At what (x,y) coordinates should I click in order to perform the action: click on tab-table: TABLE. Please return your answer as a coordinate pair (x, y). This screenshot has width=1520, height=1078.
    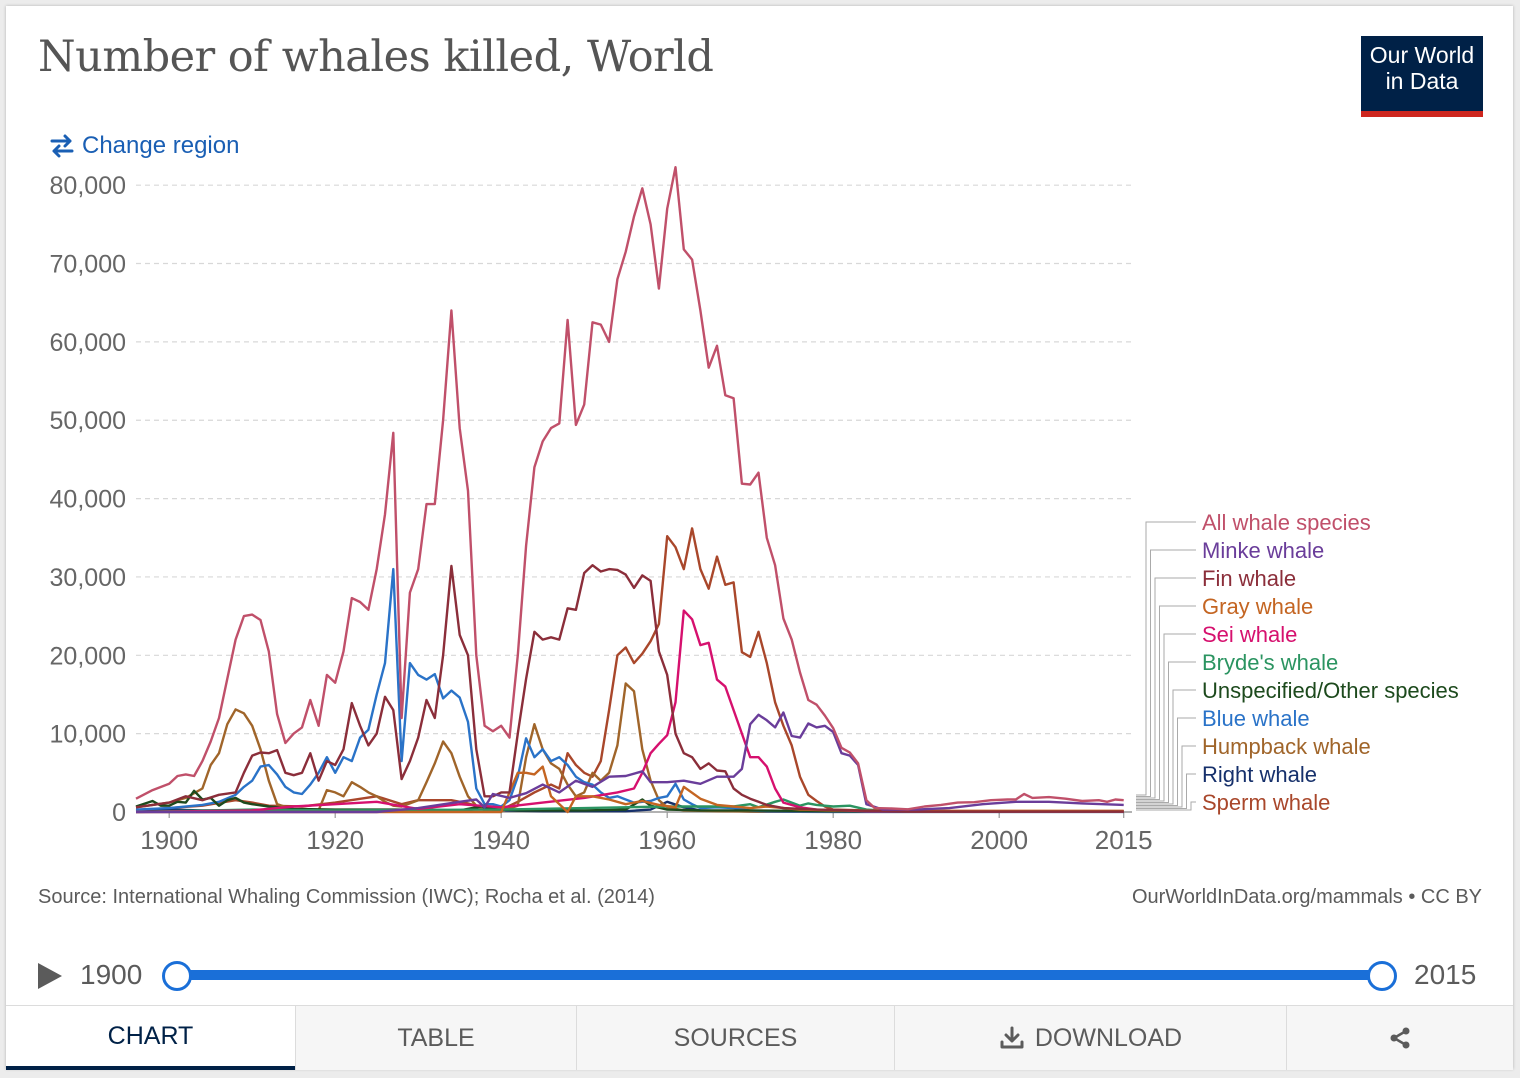
    Looking at the image, I should click on (435, 1038).